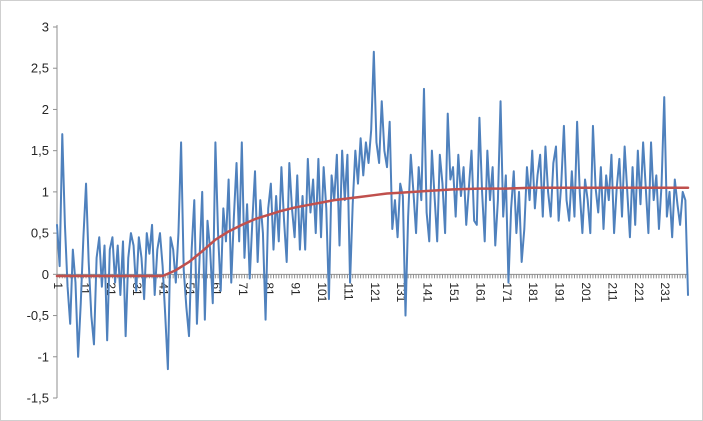 The width and height of the screenshot is (703, 421). Describe the element at coordinates (45, 191) in the screenshot. I see `y-tick-label: 1` at that location.